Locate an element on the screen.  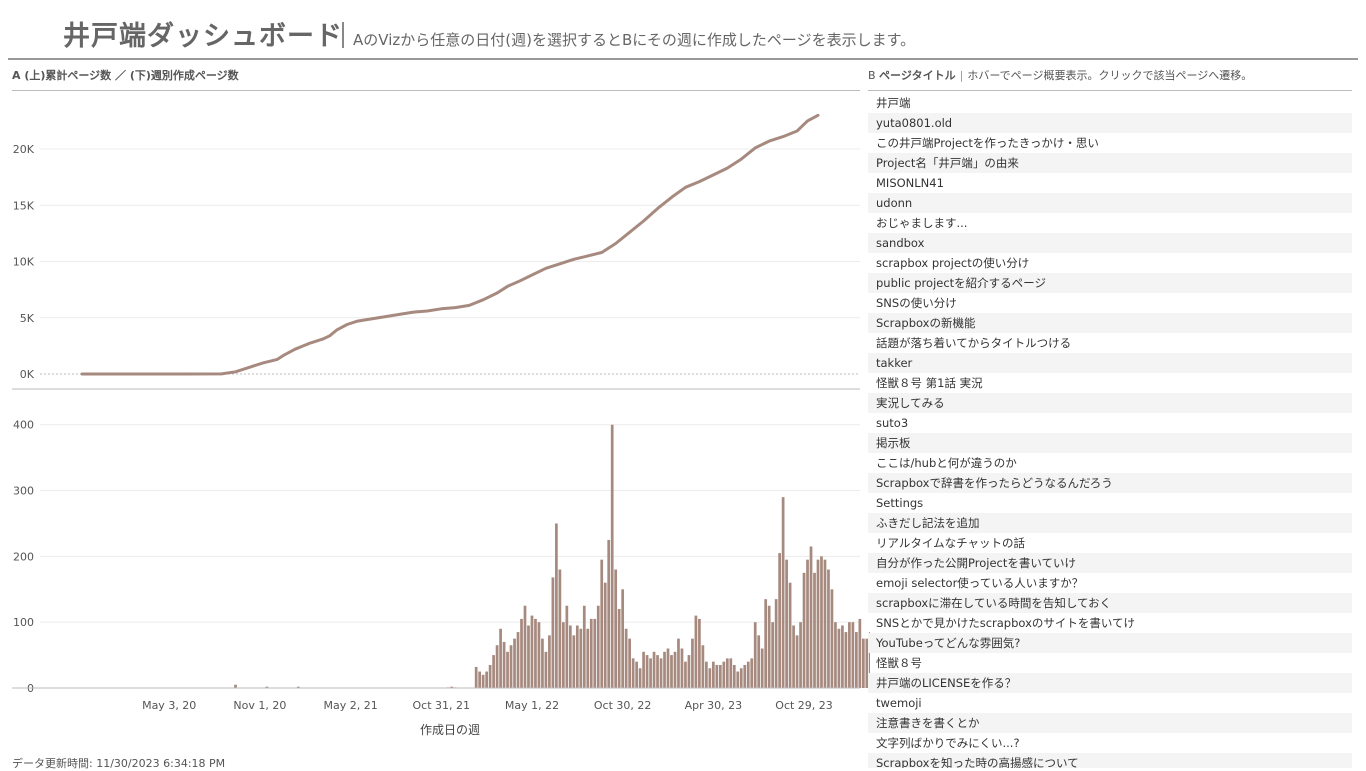
page-title-item: Scrapboxの新機能 is located at coordinates (1110, 323).